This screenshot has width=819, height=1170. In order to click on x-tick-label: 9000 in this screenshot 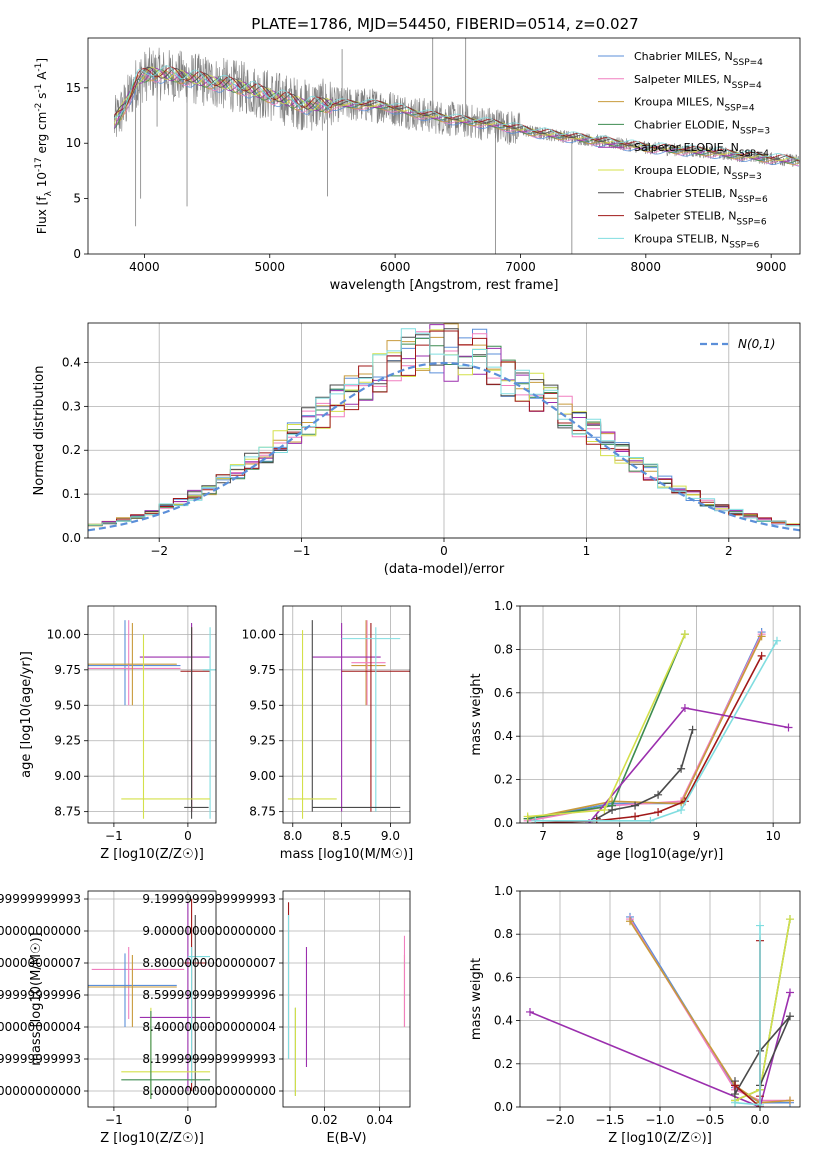, I will do `click(771, 267)`.